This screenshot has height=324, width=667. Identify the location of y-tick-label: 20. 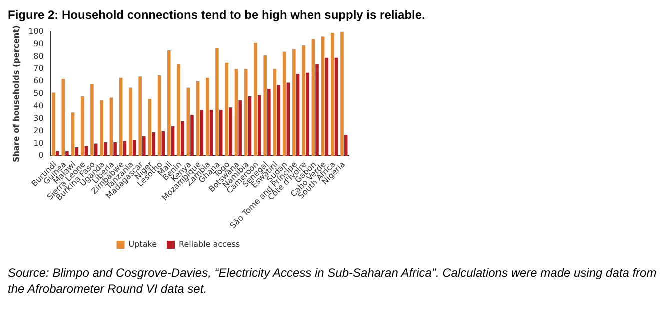
(39, 131).